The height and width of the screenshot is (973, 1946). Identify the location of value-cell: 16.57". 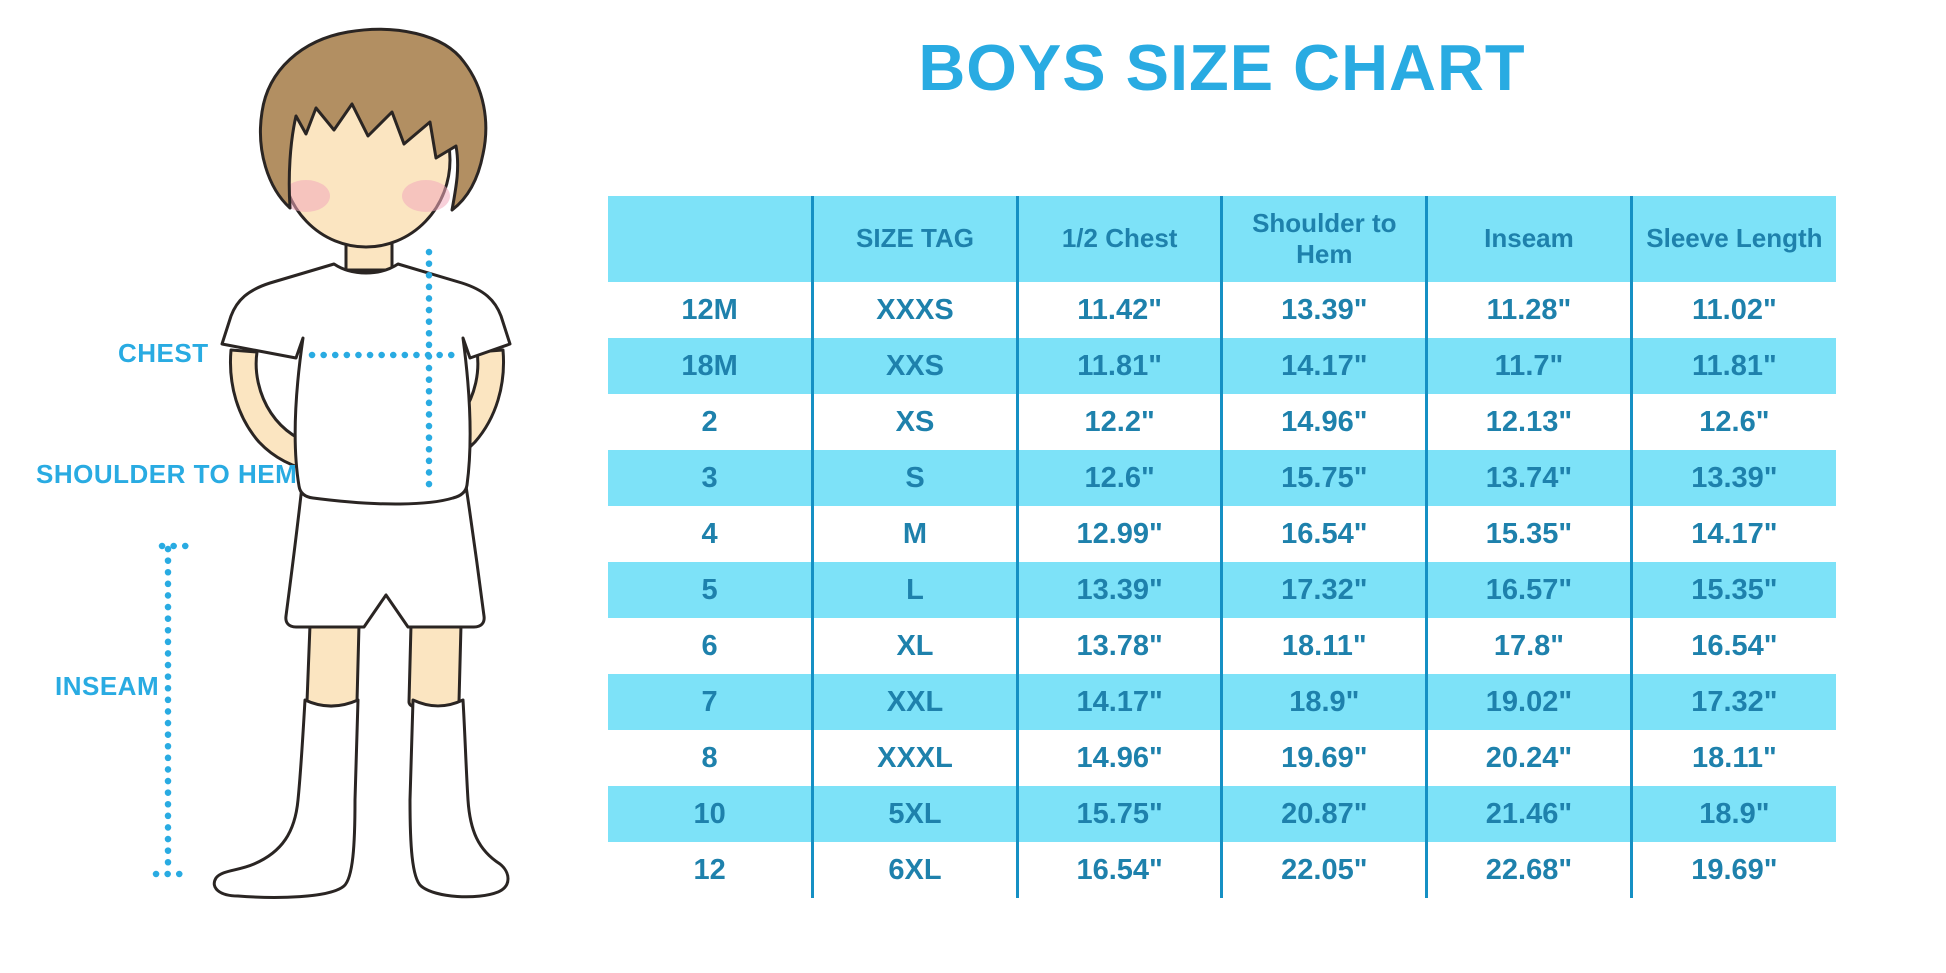
(1528, 590).